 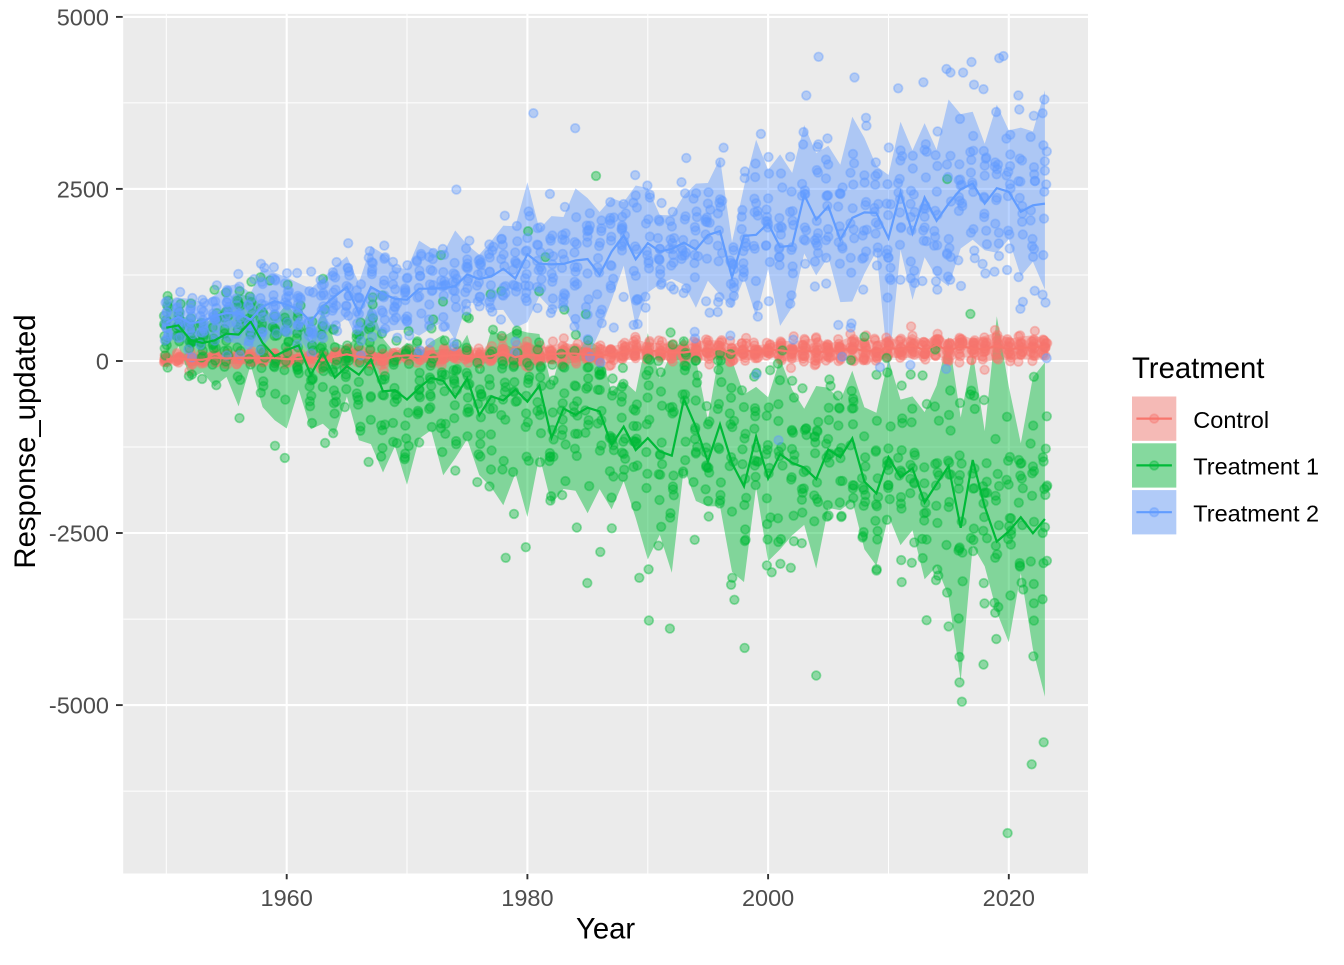 What do you see at coordinates (768, 898) in the screenshot?
I see `svg-text: 2000` at bounding box center [768, 898].